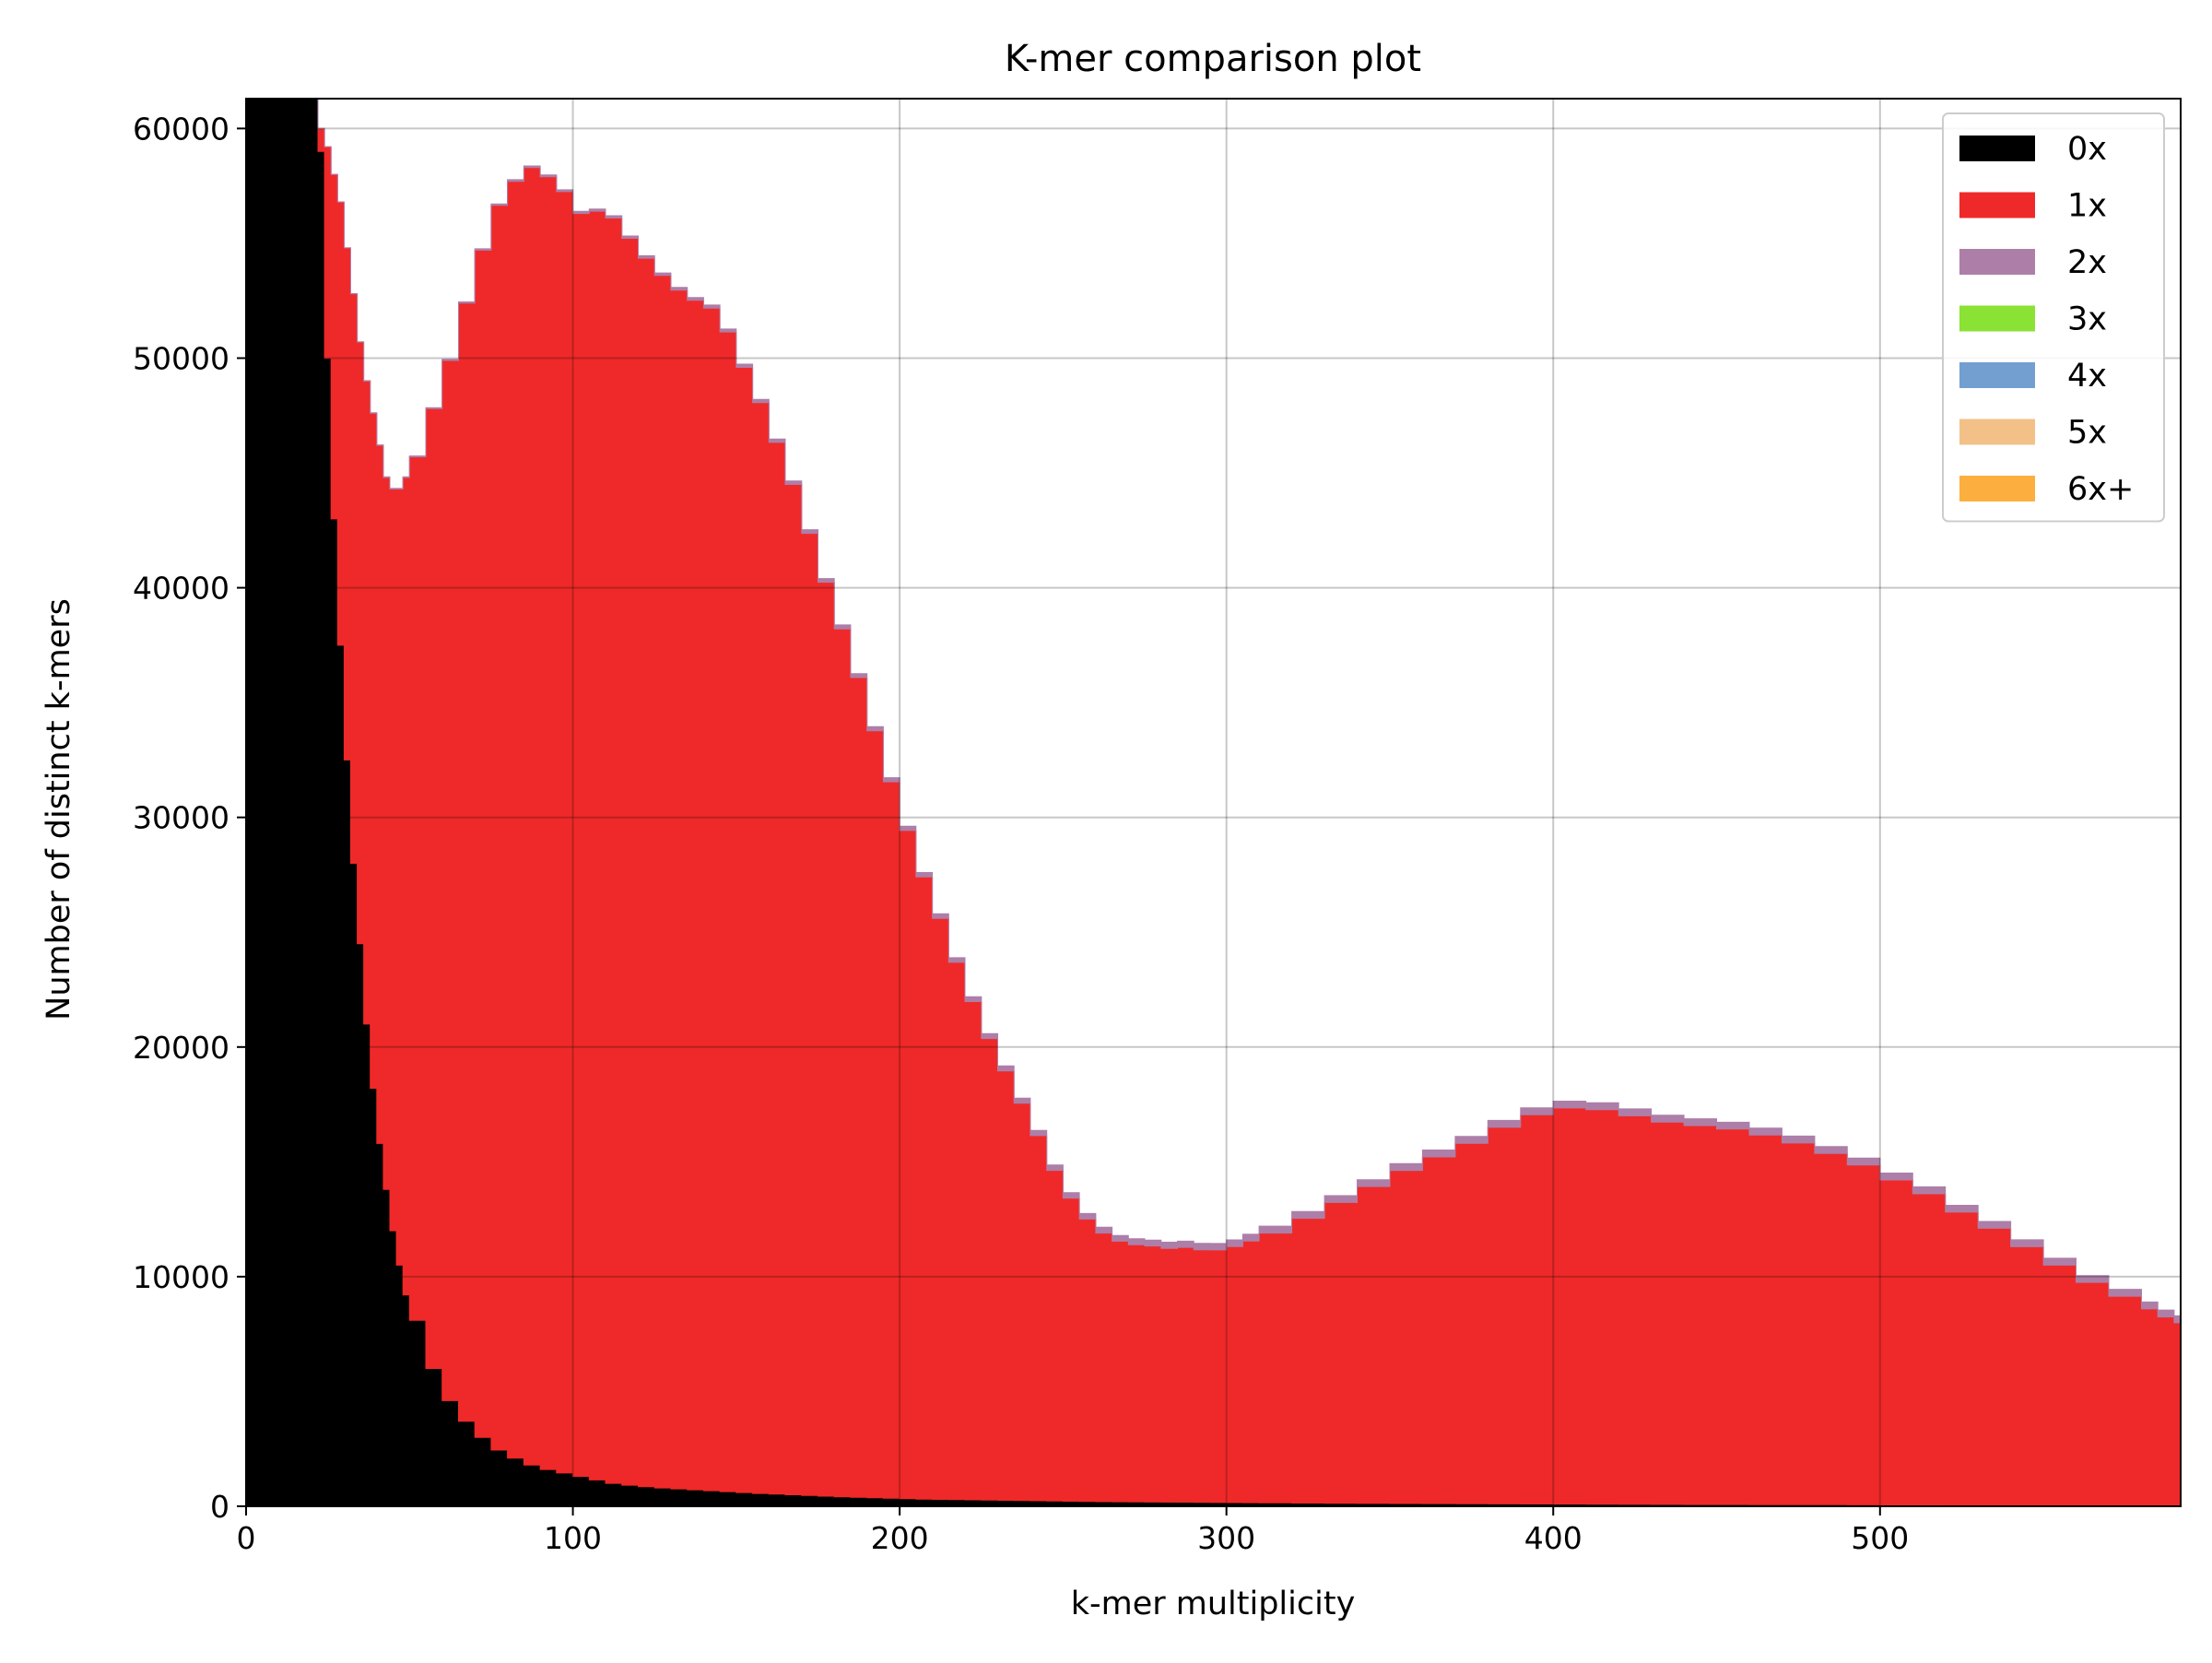 This screenshot has height=1663, width=2212. I want to click on y-tick-label: 10000, so click(181, 1277).